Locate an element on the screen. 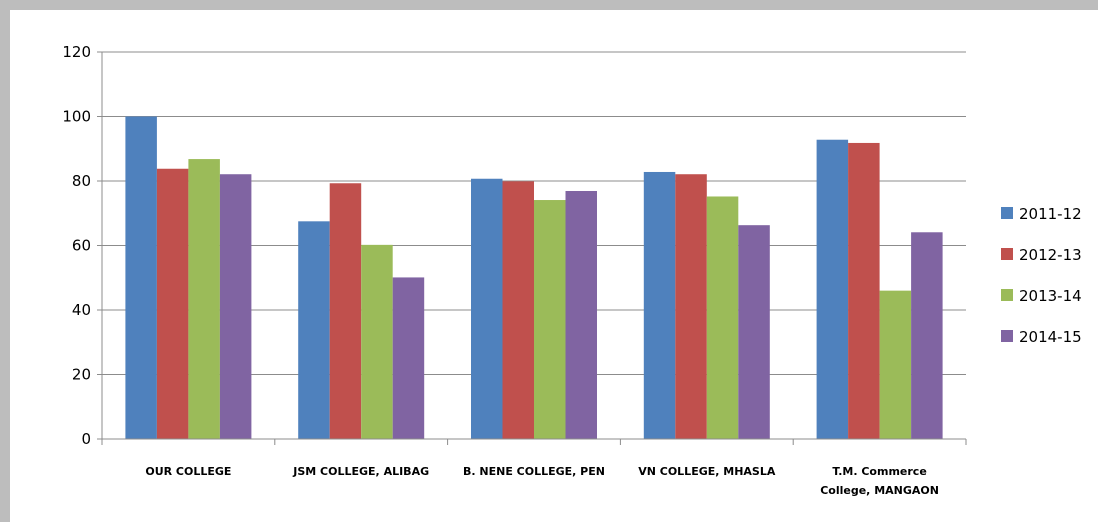 This screenshot has height=522, width=1098. y-tick-label: 60 is located at coordinates (81, 246).